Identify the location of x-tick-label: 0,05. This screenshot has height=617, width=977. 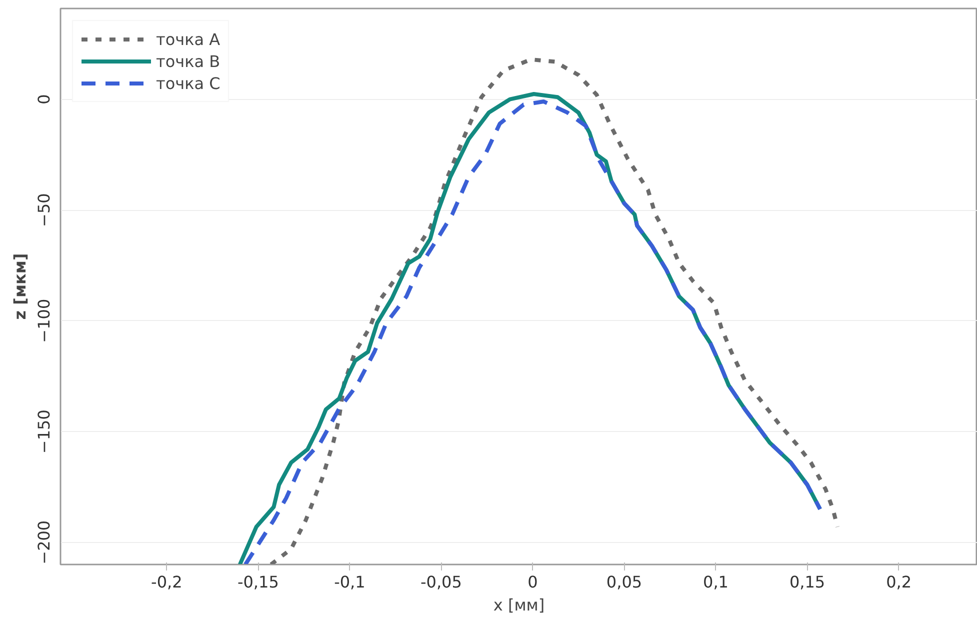
(624, 582).